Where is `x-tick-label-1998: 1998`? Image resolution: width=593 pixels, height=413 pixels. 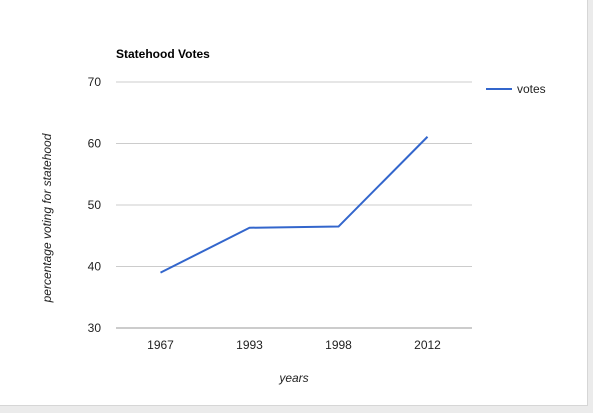
x-tick-label-1998: 1998 is located at coordinates (338, 345).